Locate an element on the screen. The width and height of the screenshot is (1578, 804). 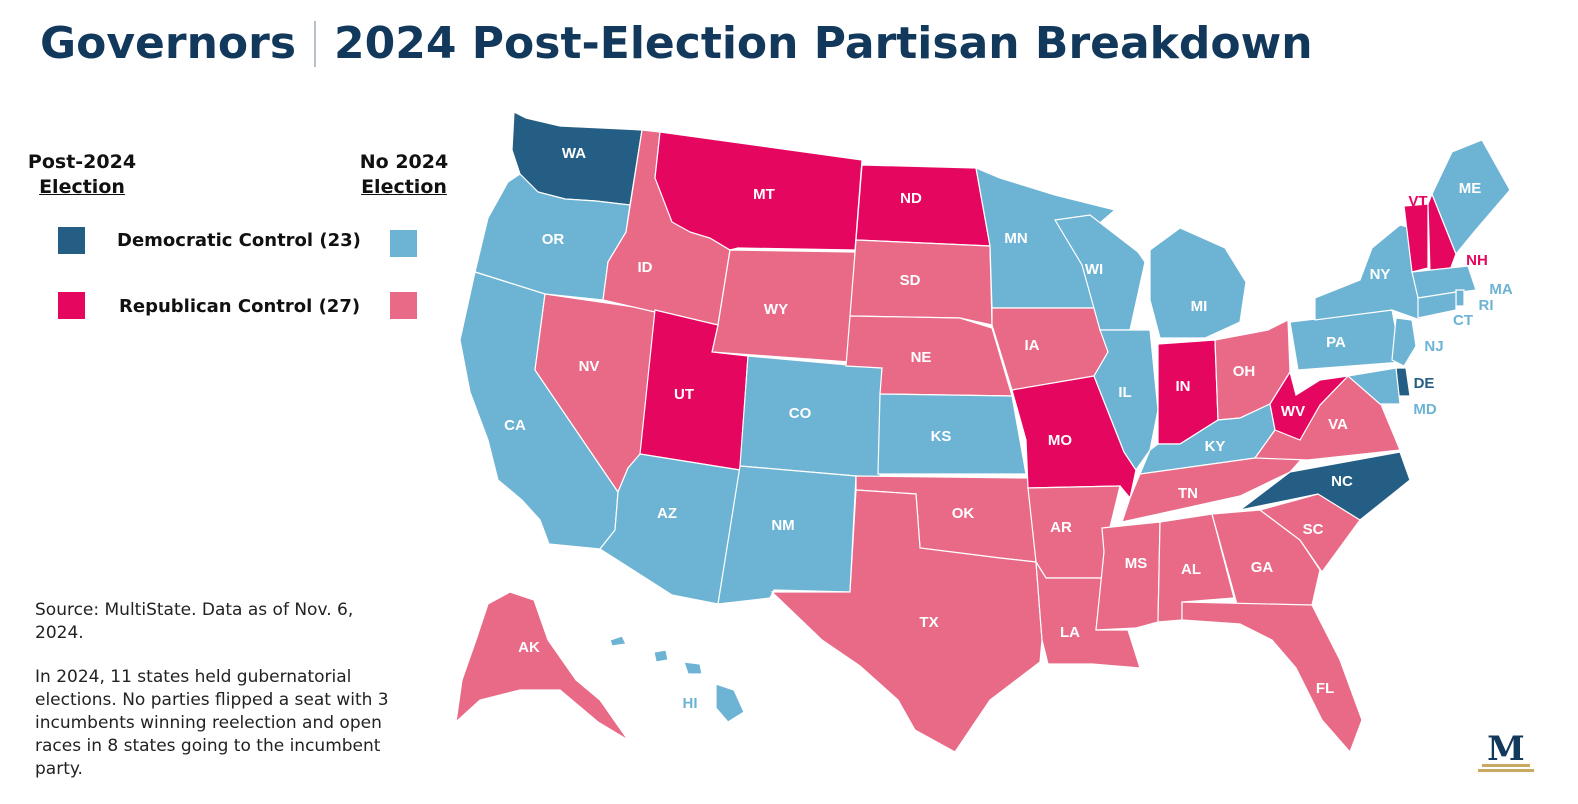
state-nm: NM is located at coordinates (787, 535).